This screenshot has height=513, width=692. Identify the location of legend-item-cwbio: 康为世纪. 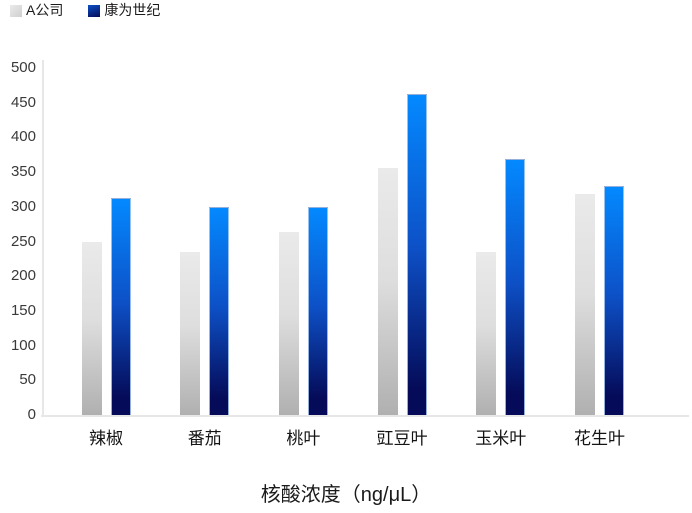
(124, 10).